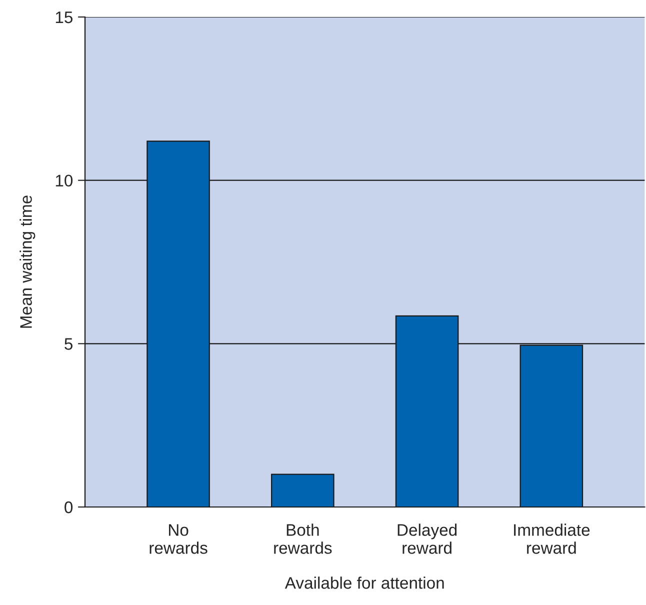 The width and height of the screenshot is (646, 605). I want to click on y-tick-label: 15, so click(64, 18).